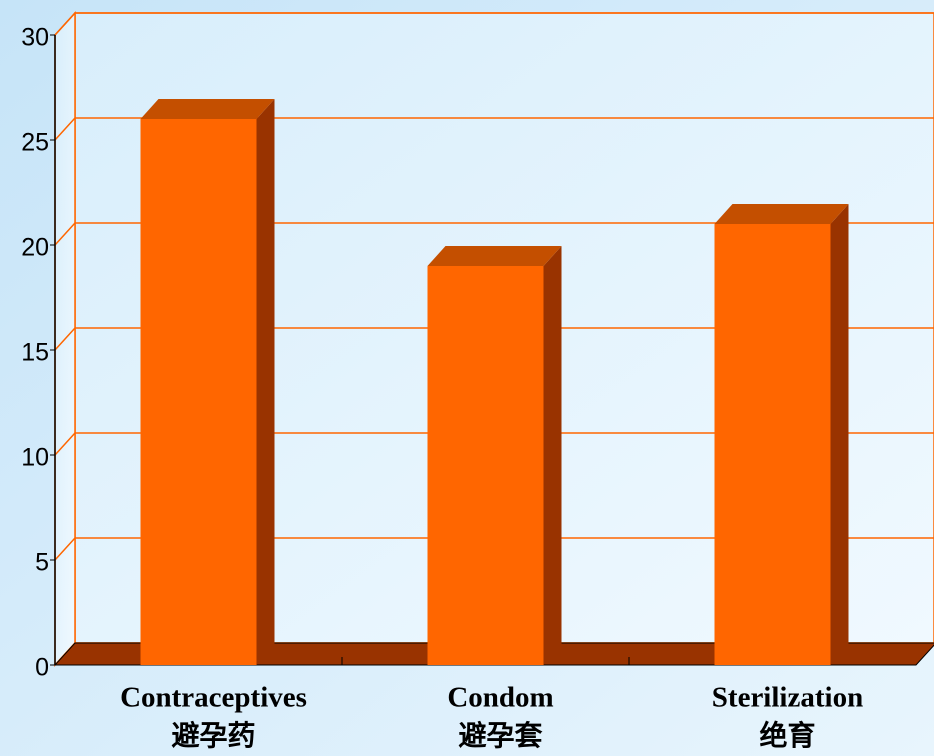 Image resolution: width=934 pixels, height=756 pixels. I want to click on x-tick-label: Sterilization, so click(787, 698).